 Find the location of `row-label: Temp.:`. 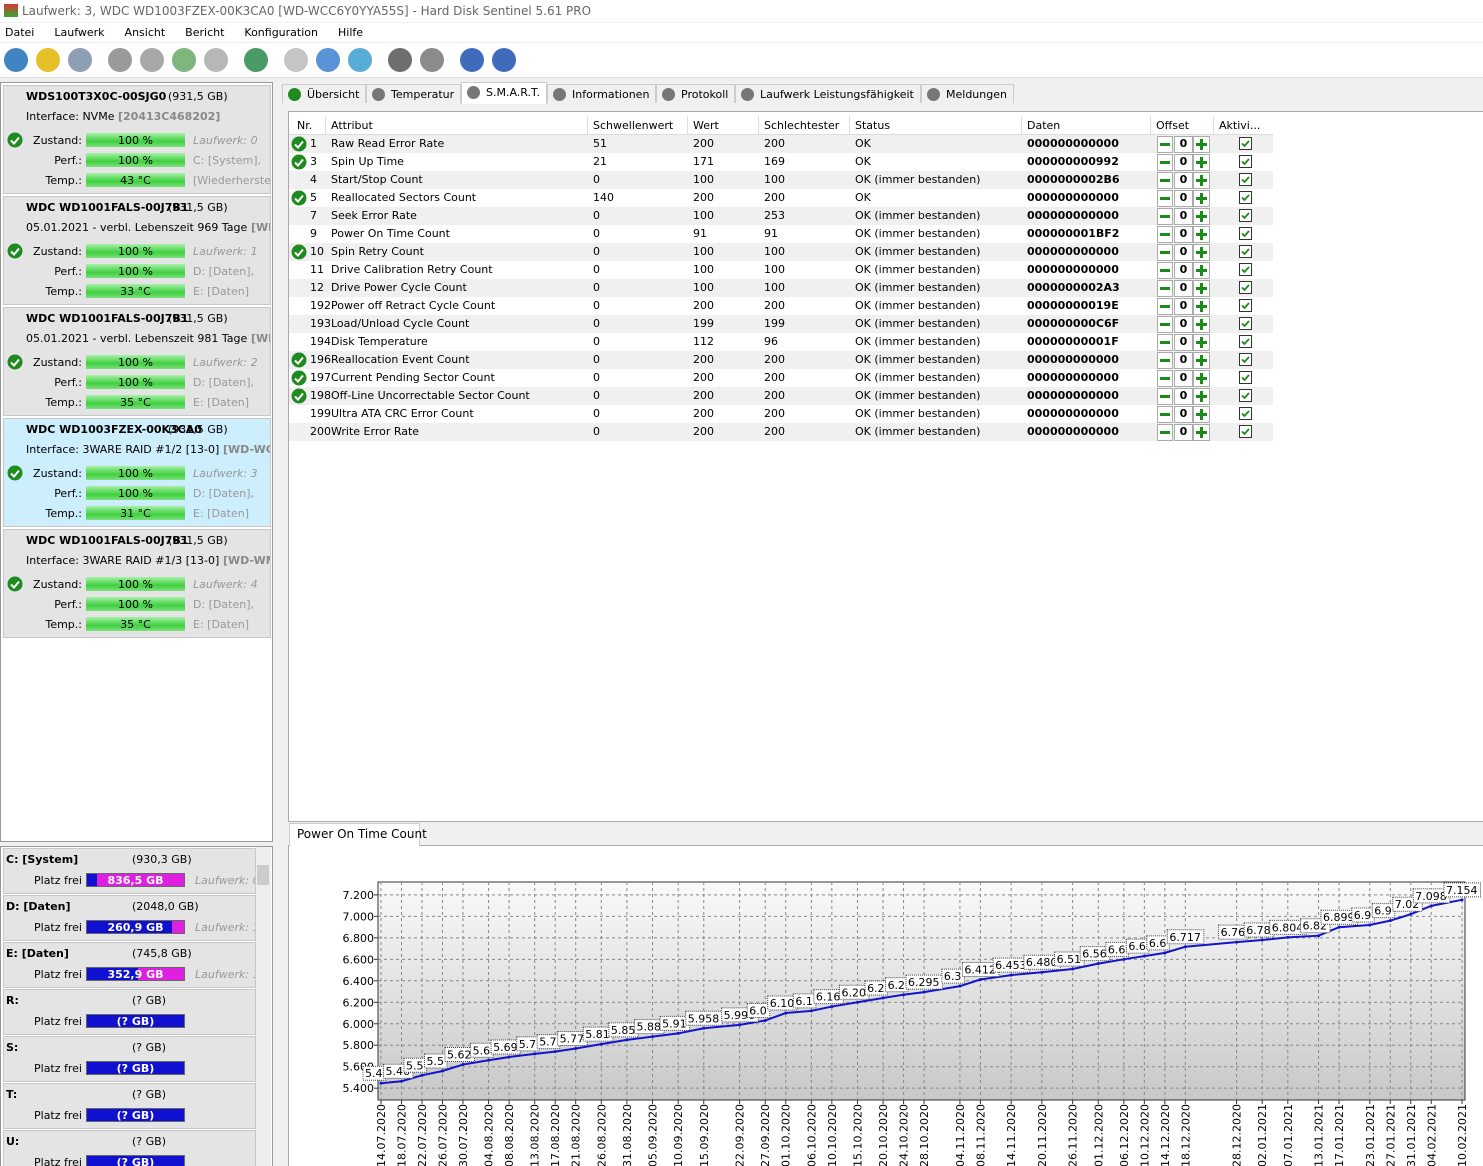

row-label: Temp.: is located at coordinates (63, 402).